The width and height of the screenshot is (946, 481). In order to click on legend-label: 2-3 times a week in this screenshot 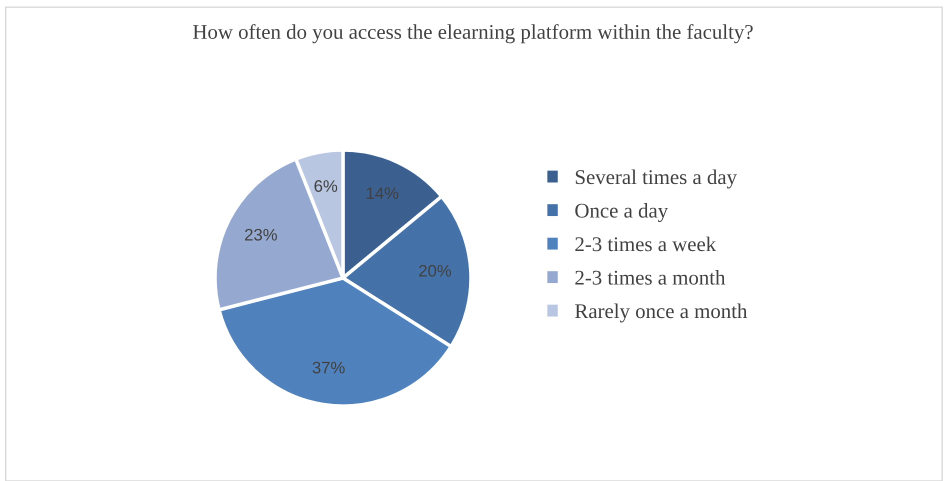, I will do `click(645, 244)`.